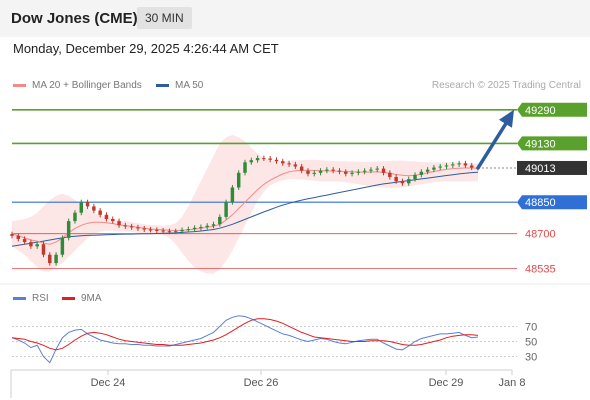 The width and height of the screenshot is (590, 400). What do you see at coordinates (189, 85) in the screenshot?
I see `legend-ma50-label: MA 50` at bounding box center [189, 85].